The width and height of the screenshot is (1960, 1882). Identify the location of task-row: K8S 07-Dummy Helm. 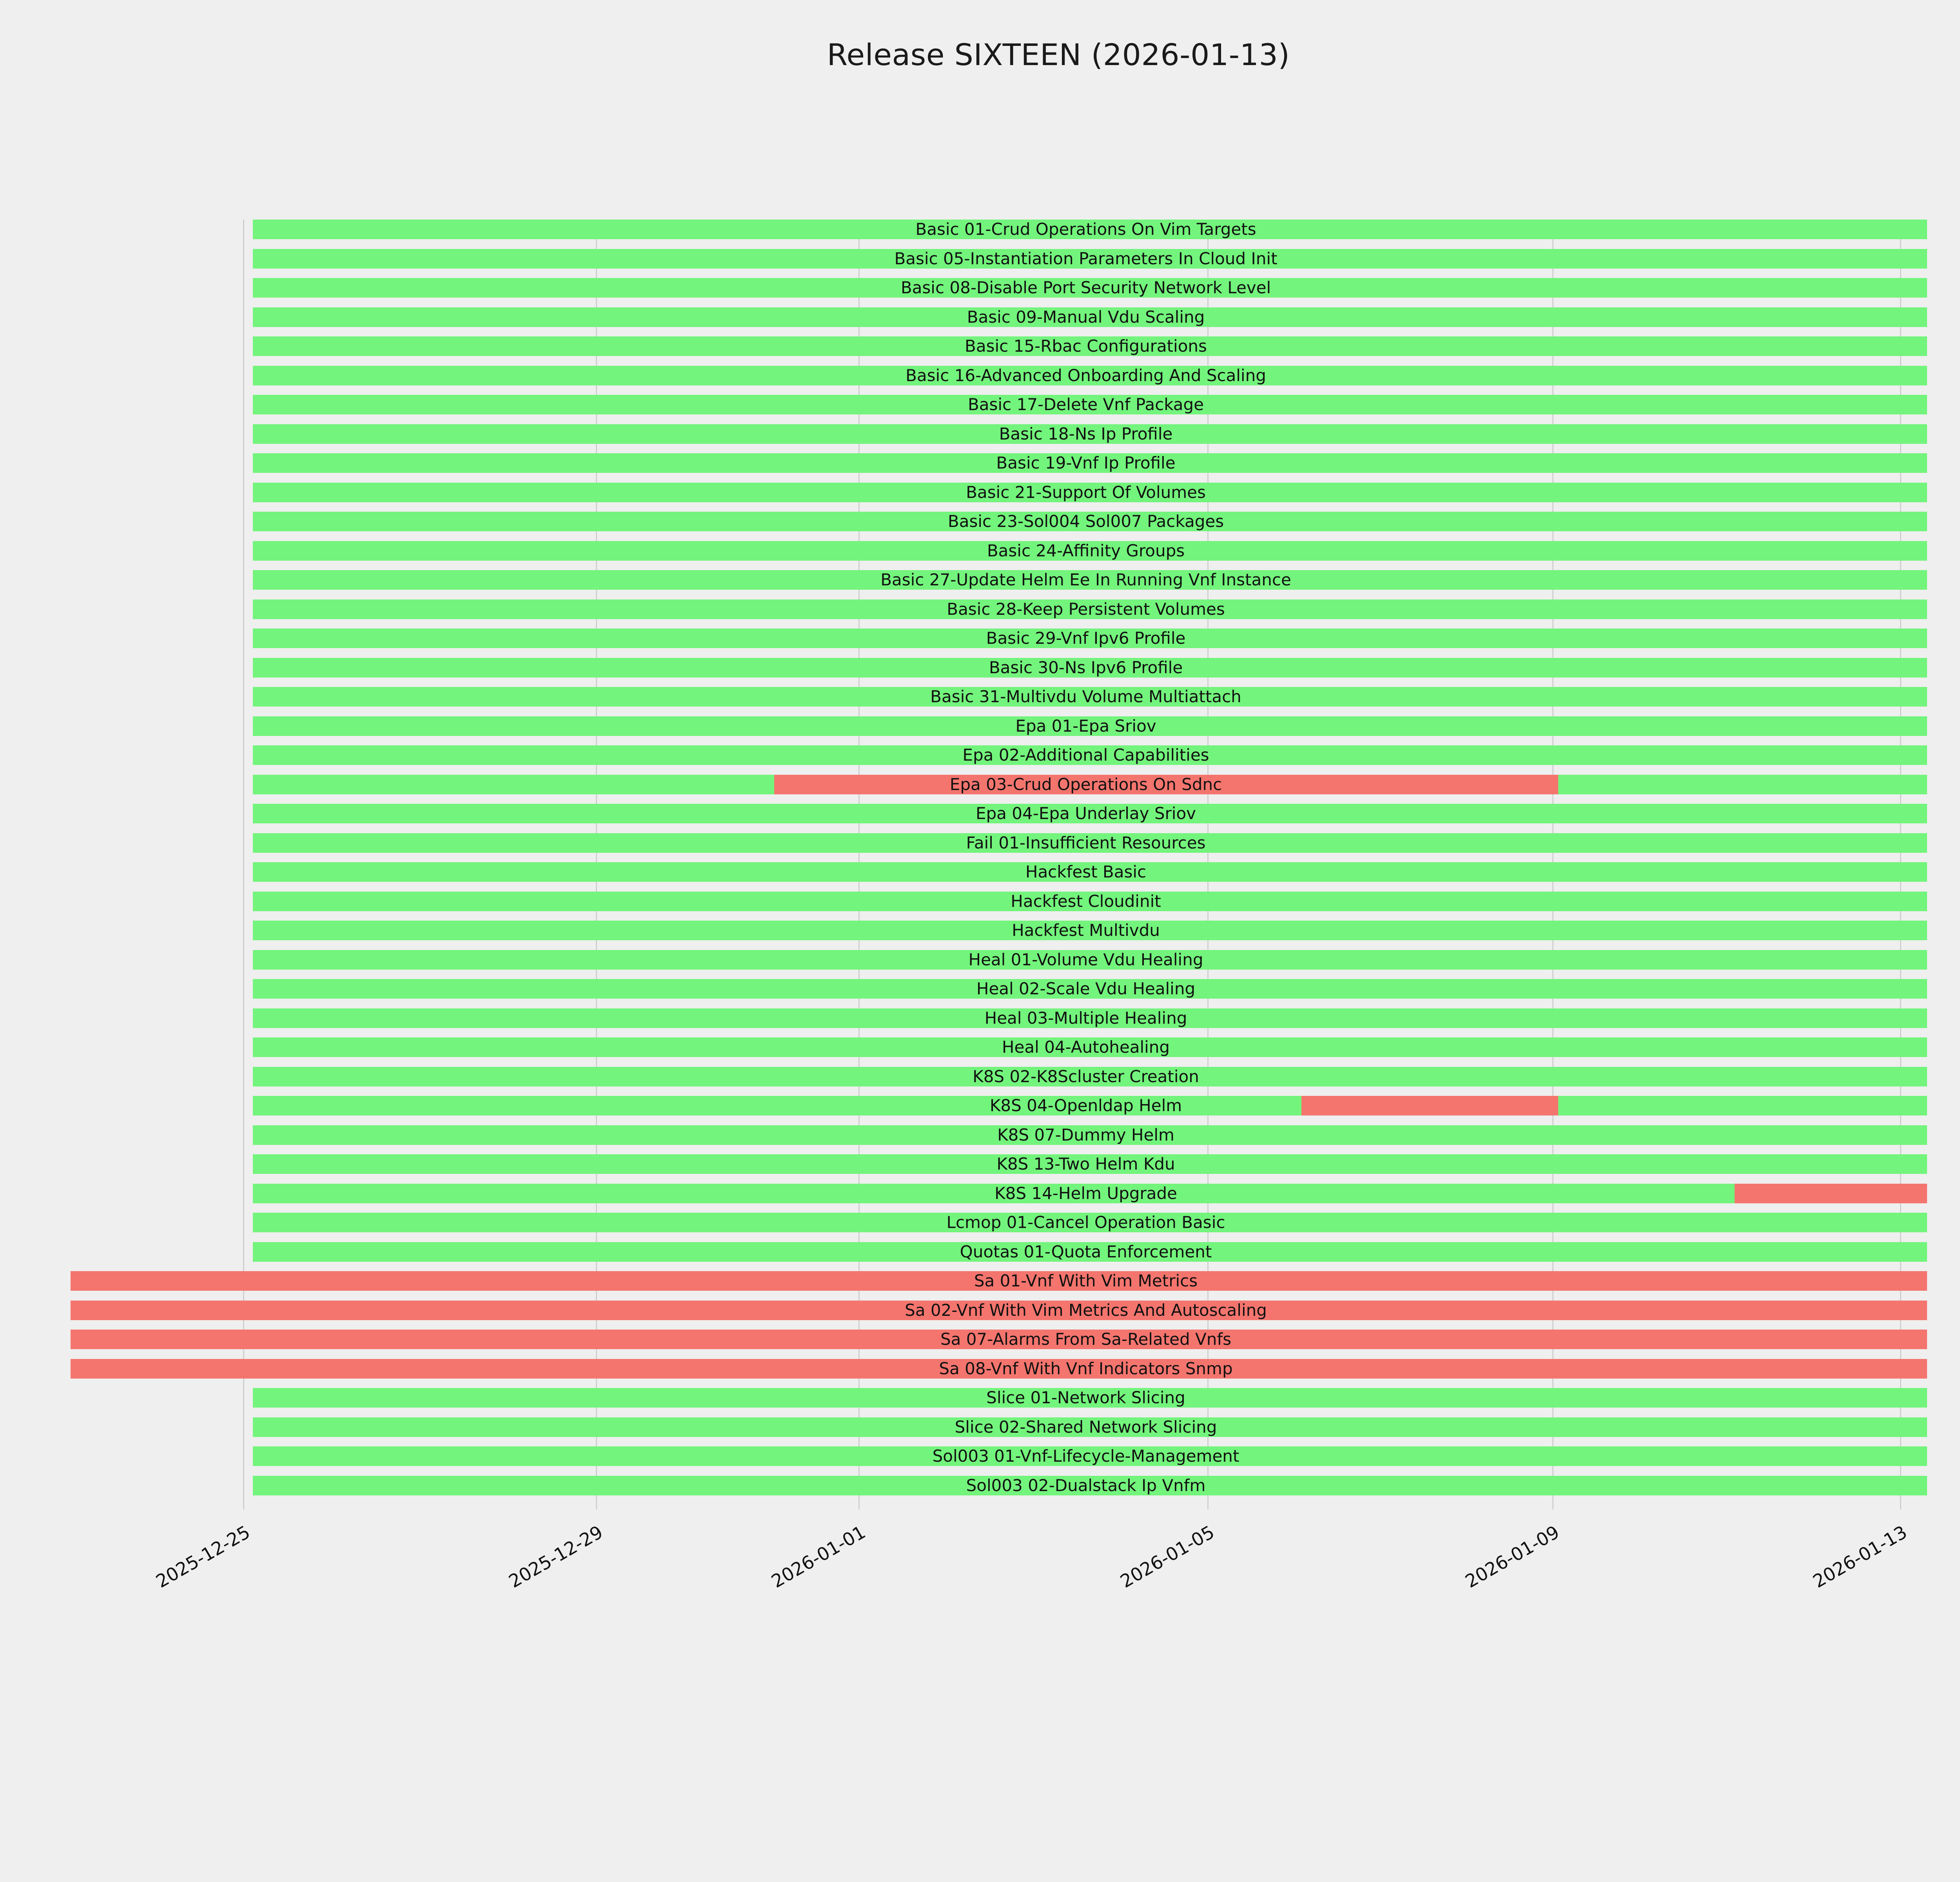
(1086, 1135).